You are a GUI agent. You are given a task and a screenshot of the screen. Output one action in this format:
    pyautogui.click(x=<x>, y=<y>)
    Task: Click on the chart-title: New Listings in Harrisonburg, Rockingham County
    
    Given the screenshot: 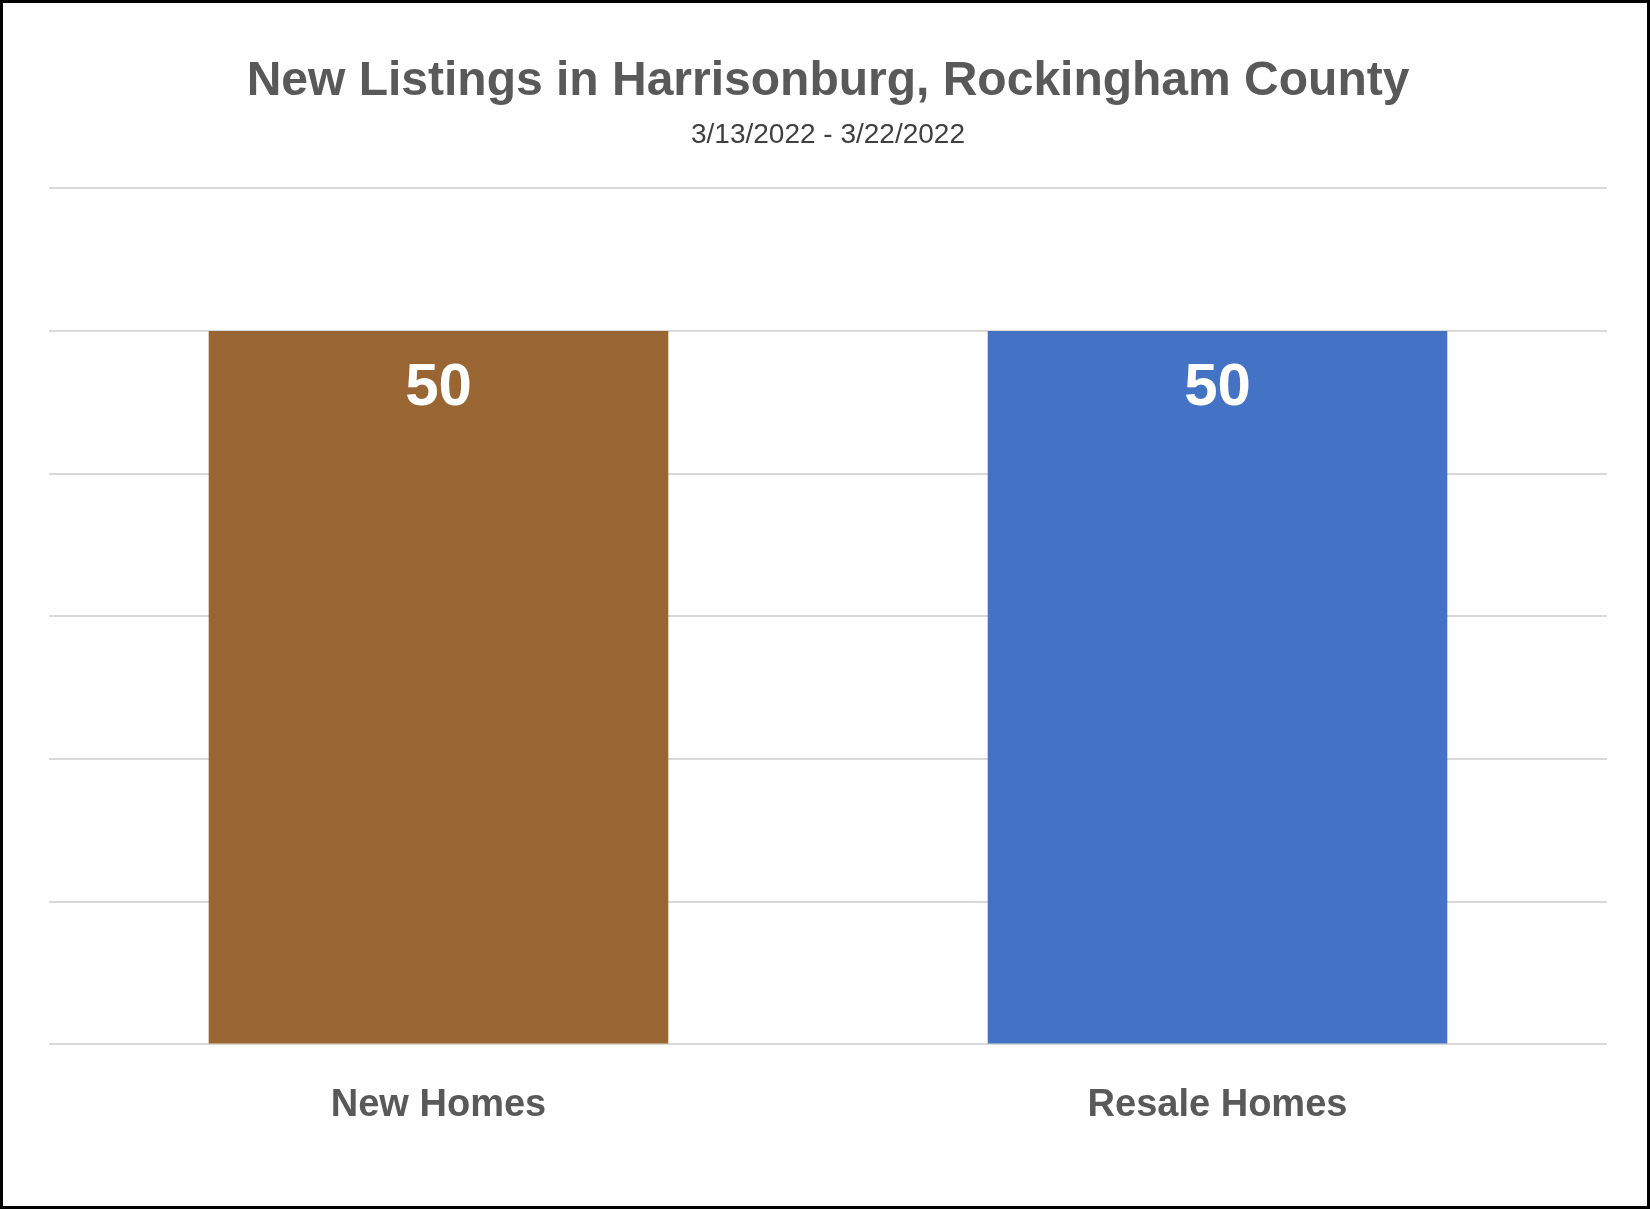 What is the action you would take?
    pyautogui.click(x=828, y=79)
    